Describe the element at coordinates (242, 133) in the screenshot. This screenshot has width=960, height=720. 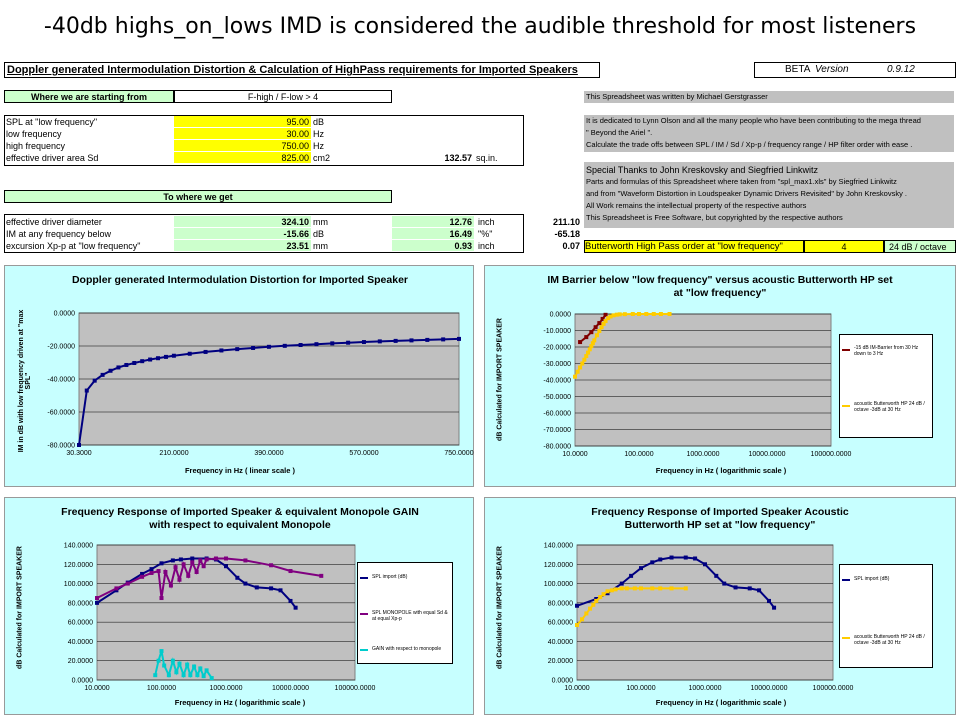
I see `low-freq-input: 30.00` at that location.